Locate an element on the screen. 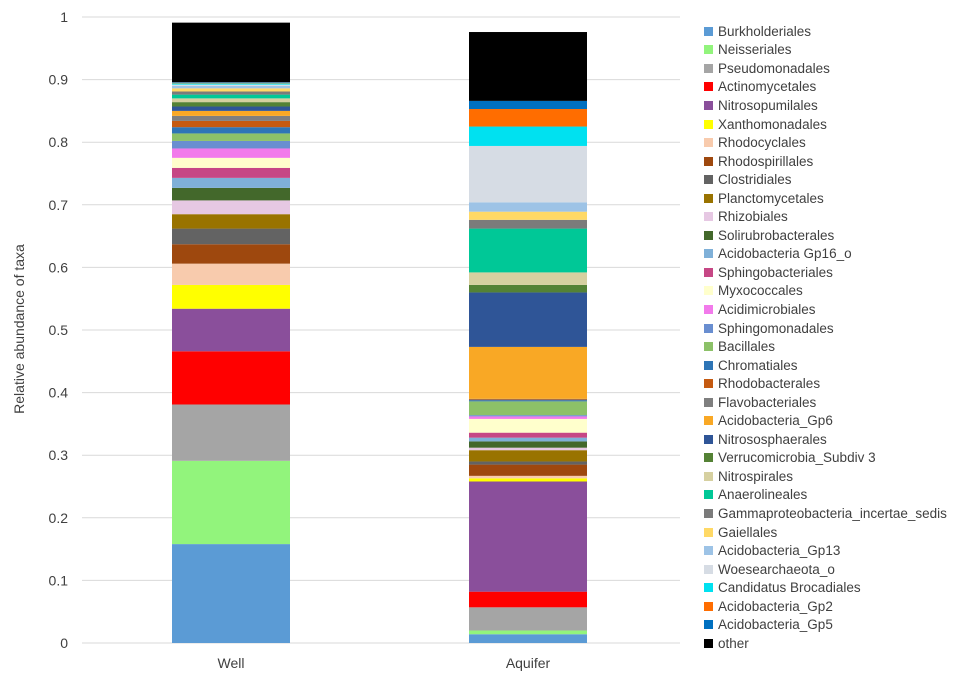 The height and width of the screenshot is (678, 974). legend-item: Flavobacteriales is located at coordinates (825, 402).